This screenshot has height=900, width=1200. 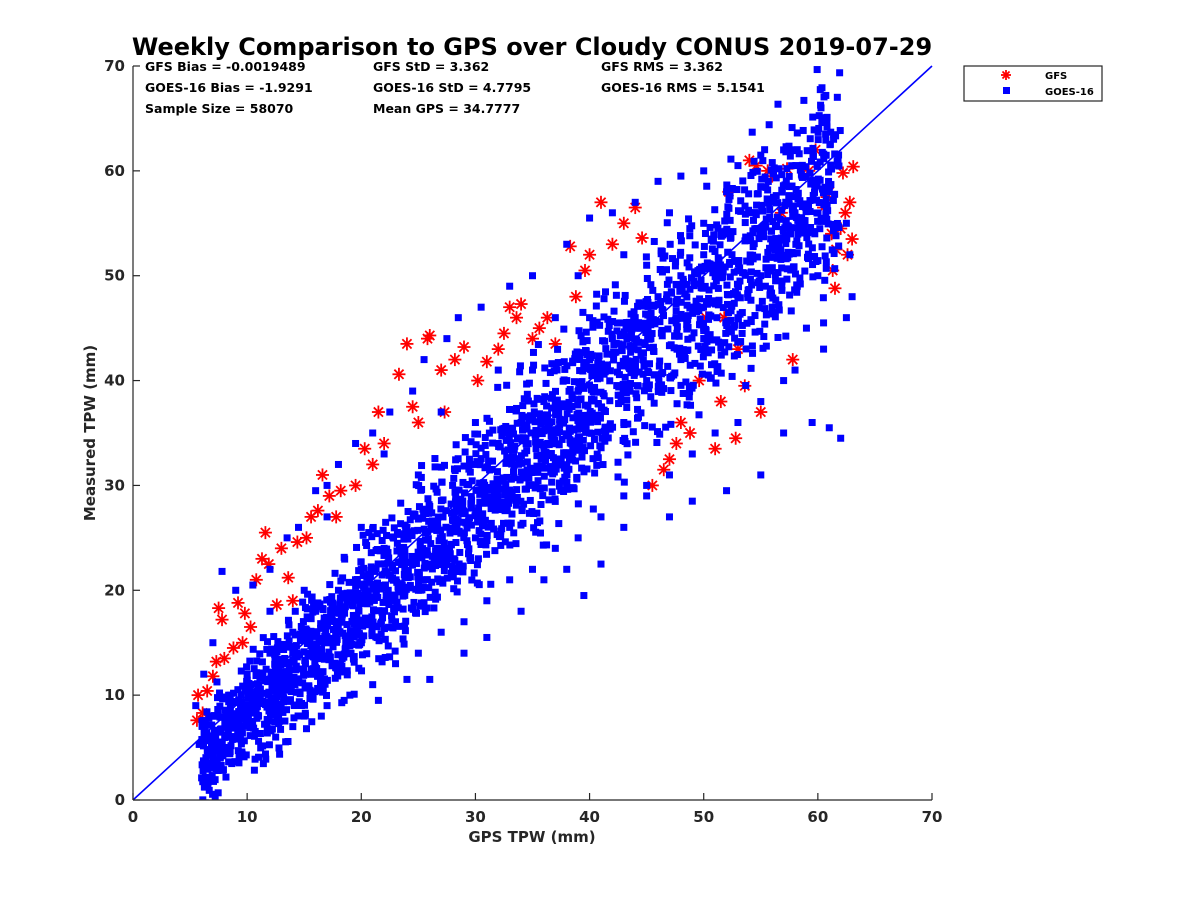 What do you see at coordinates (683, 87) in the screenshot?
I see `stat-goes16-rms: GOES-16 RMS = 5.1541` at bounding box center [683, 87].